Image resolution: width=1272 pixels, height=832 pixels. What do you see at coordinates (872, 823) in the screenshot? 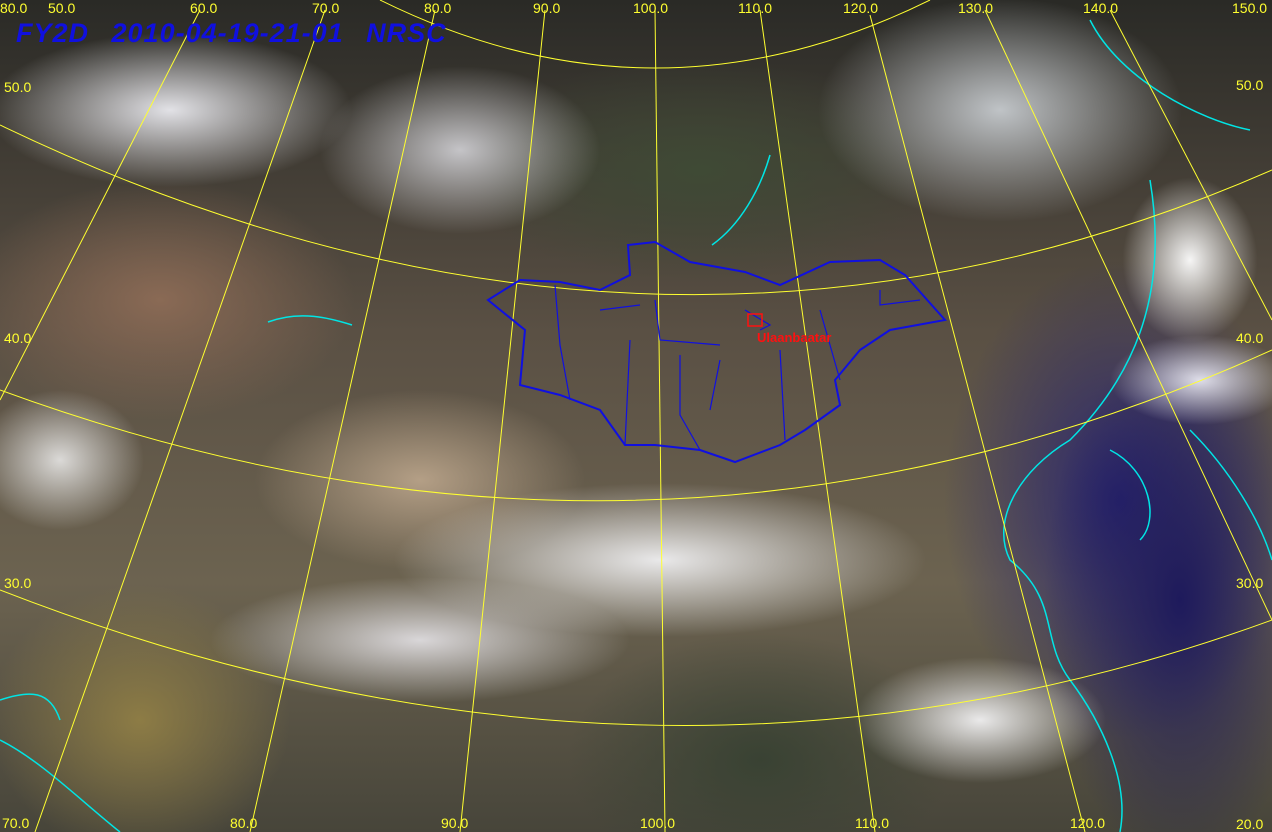
I see `lon-label-bottom: 110.0` at bounding box center [872, 823].